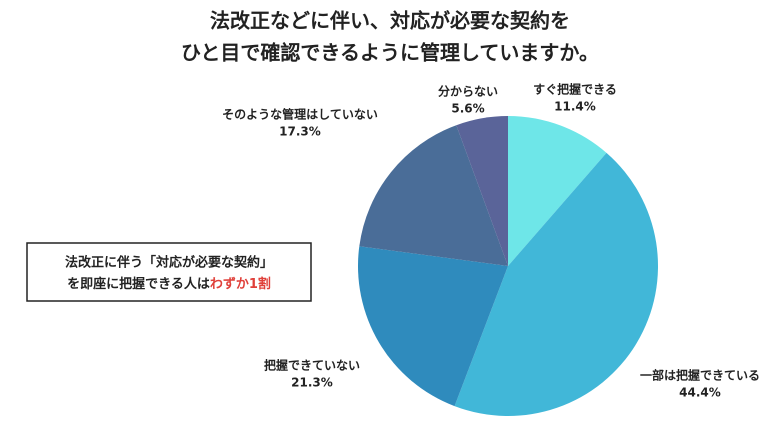 This screenshot has height=438, width=780. Describe the element at coordinates (169, 263) in the screenshot. I see `note: 法改正に伴う「対応が必要な契約」` at that location.